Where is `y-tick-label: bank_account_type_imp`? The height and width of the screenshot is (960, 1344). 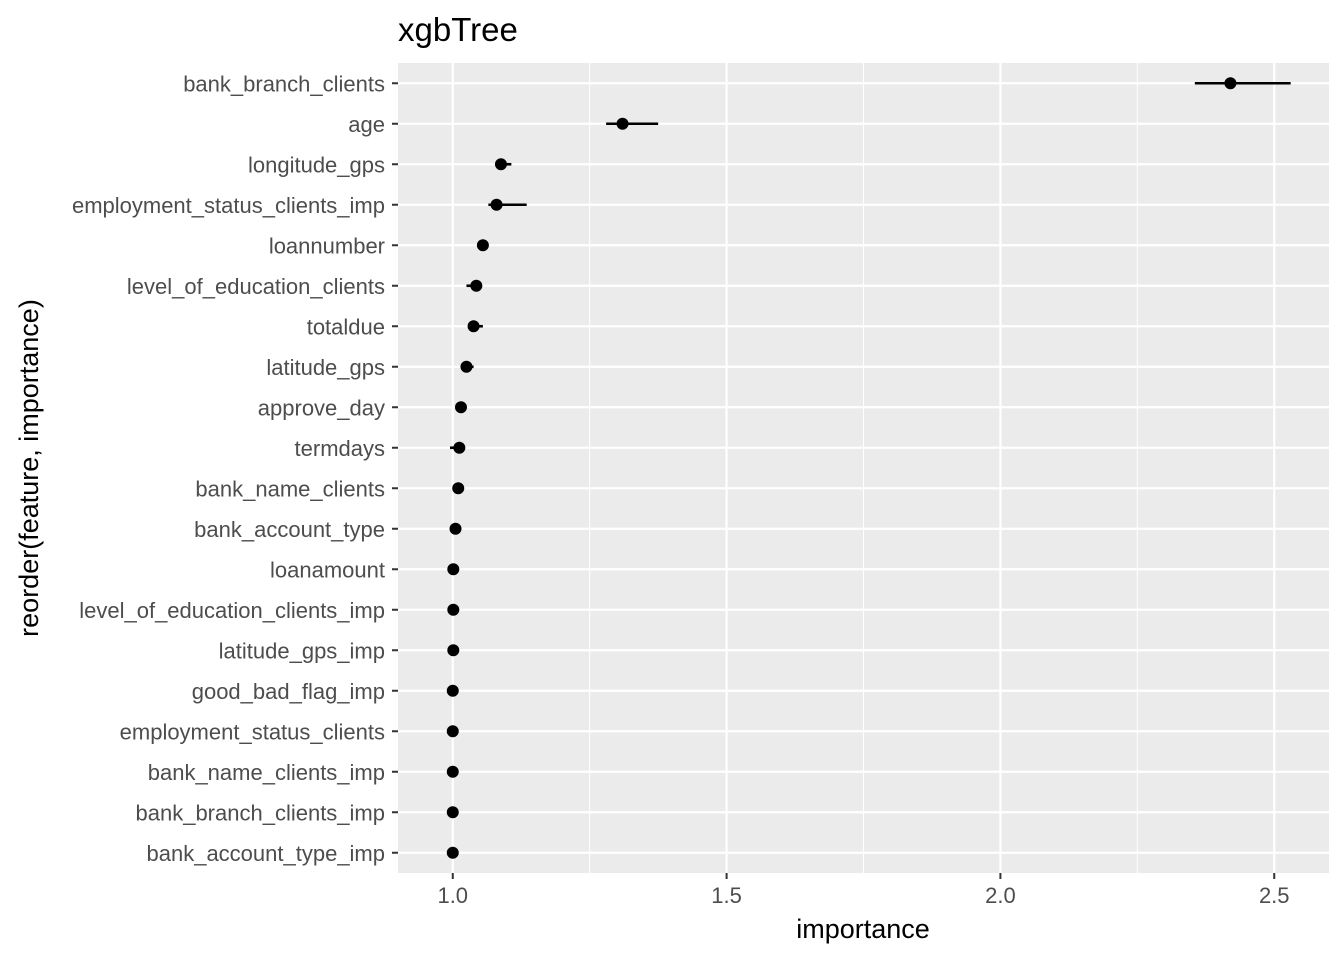
y-tick-label: bank_account_type_imp is located at coordinates (266, 853).